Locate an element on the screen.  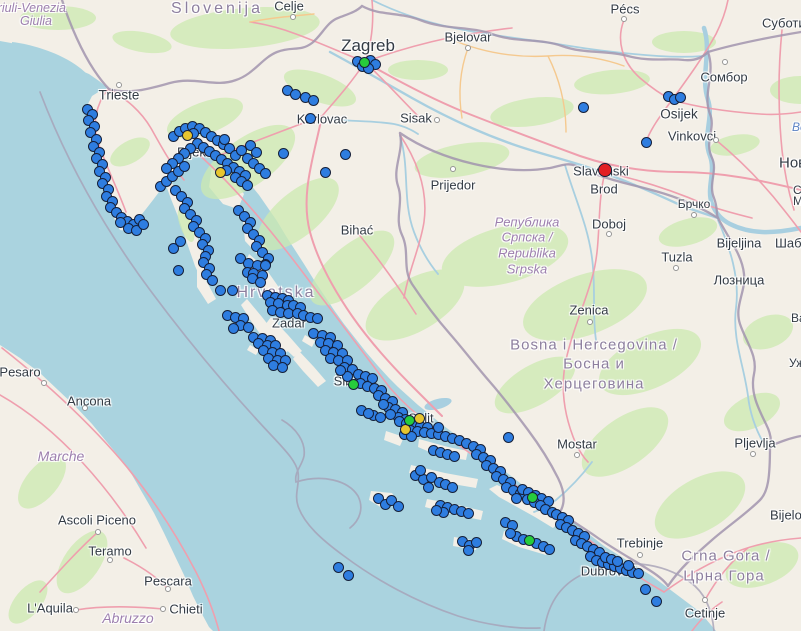
land-italy is located at coordinates (106, 488).